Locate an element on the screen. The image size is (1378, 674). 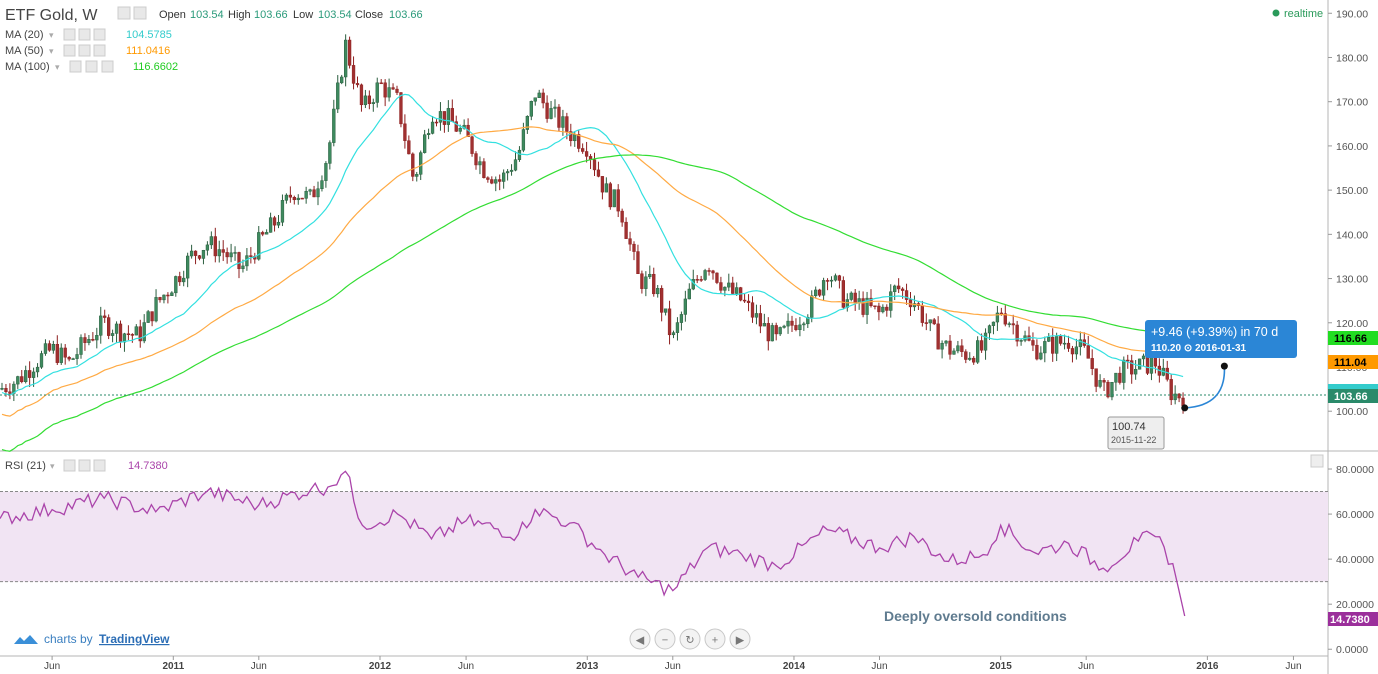
zoom-in-button: + is located at coordinates (715, 639).